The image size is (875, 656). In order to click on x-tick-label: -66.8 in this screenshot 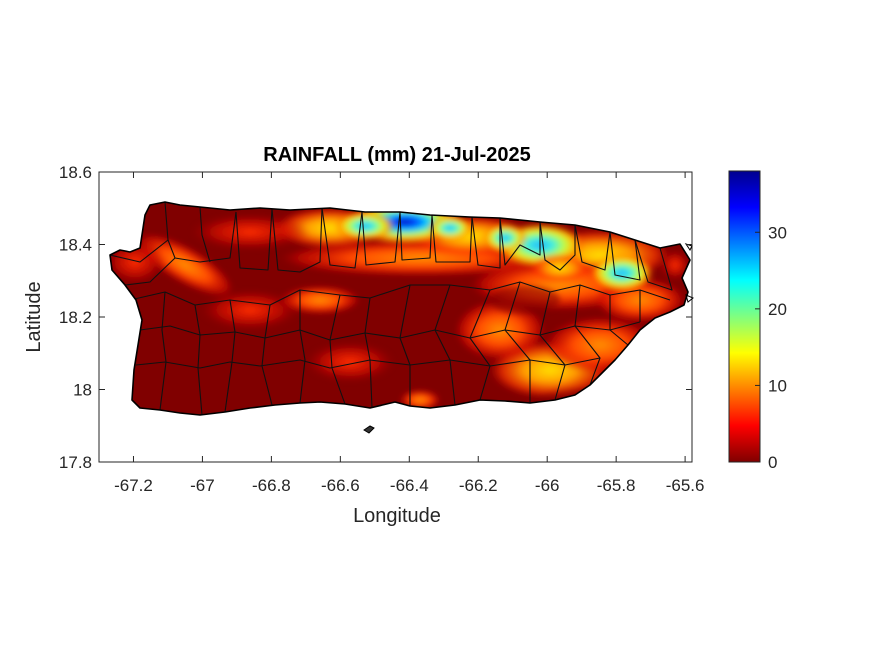, I will do `click(271, 485)`.